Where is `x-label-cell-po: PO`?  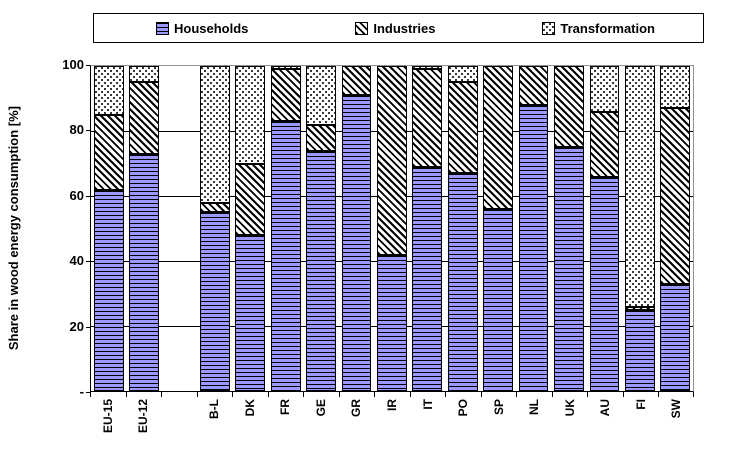 x-label-cell-po: PO is located at coordinates (463, 430).